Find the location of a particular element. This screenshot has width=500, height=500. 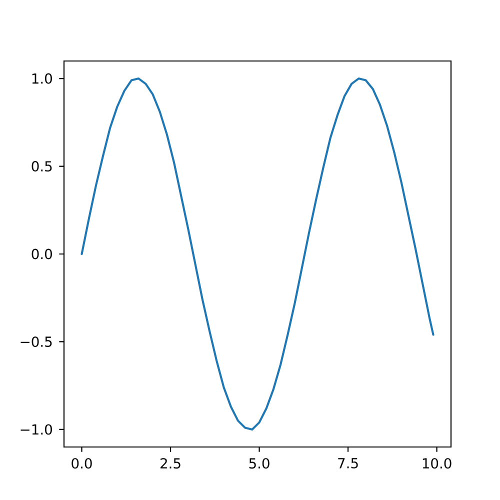

x-tick-label: 0.0 is located at coordinates (82, 463).